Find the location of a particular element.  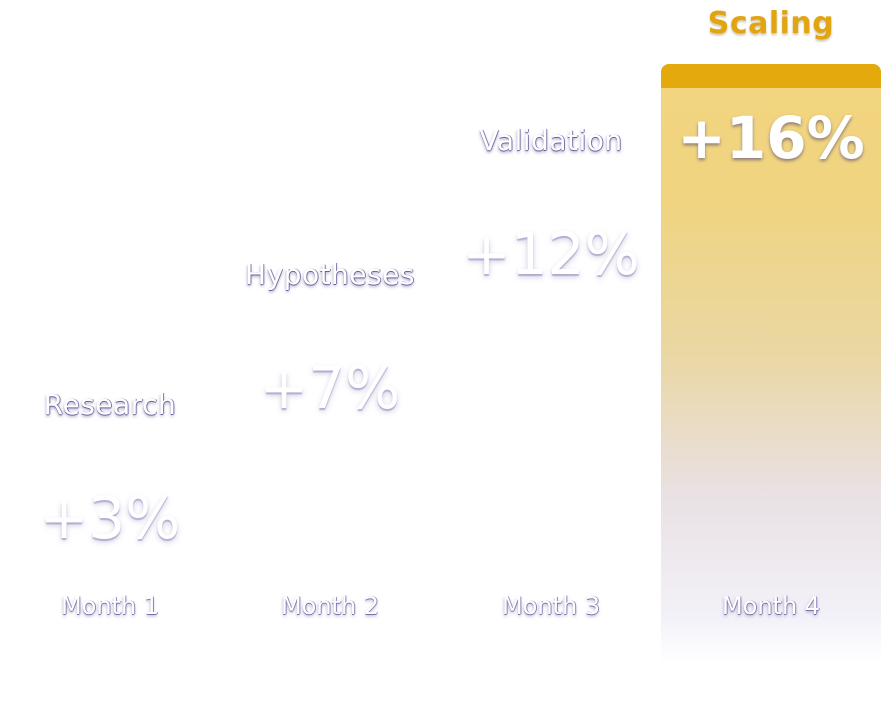

month-label-3: Month 3 is located at coordinates (551, 606).